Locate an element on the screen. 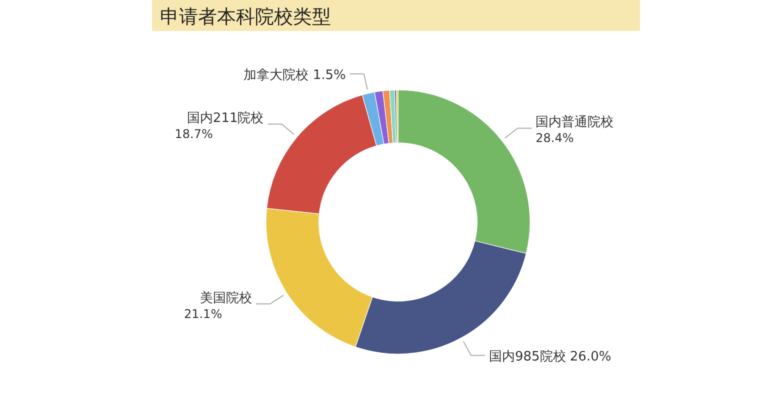 This screenshot has width=770, height=412. slice-label: 国内985院校 26.0% is located at coordinates (550, 356).